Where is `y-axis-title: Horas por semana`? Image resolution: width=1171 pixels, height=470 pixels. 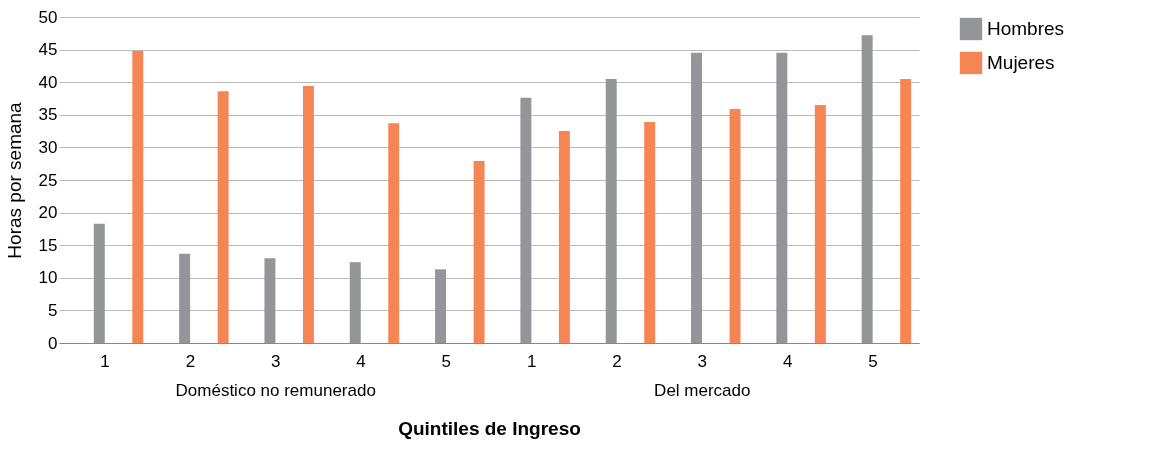
y-axis-title: Horas por semana is located at coordinates (14, 180).